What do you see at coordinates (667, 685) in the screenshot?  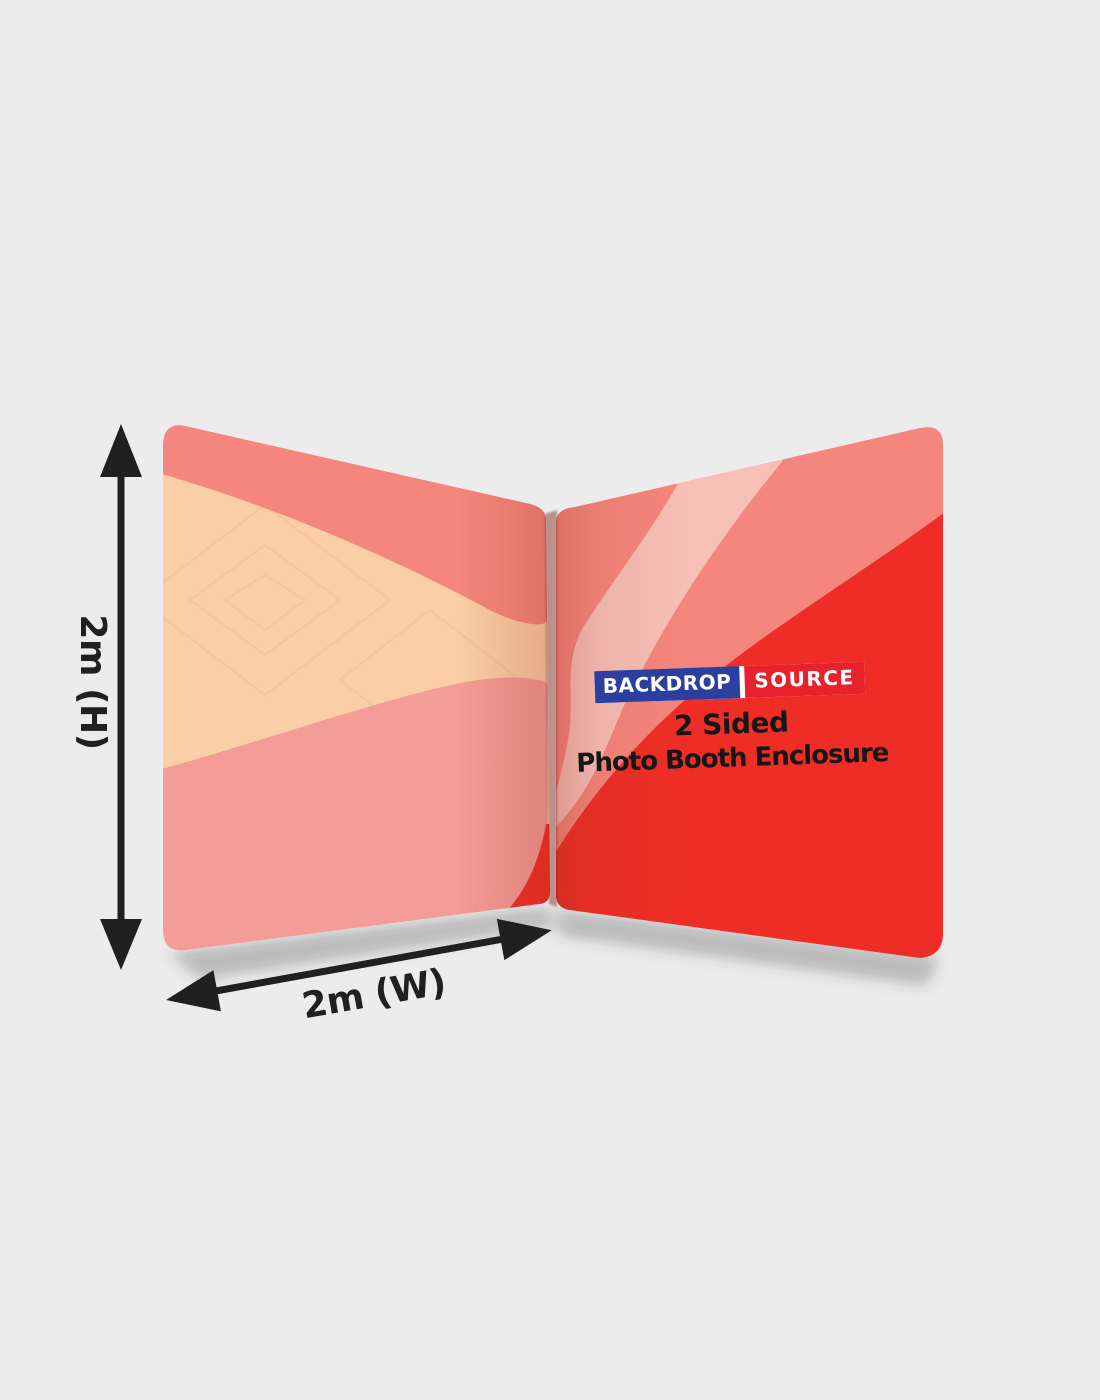 I see `brand-logo-backdrop-badge: BACKDROP` at bounding box center [667, 685].